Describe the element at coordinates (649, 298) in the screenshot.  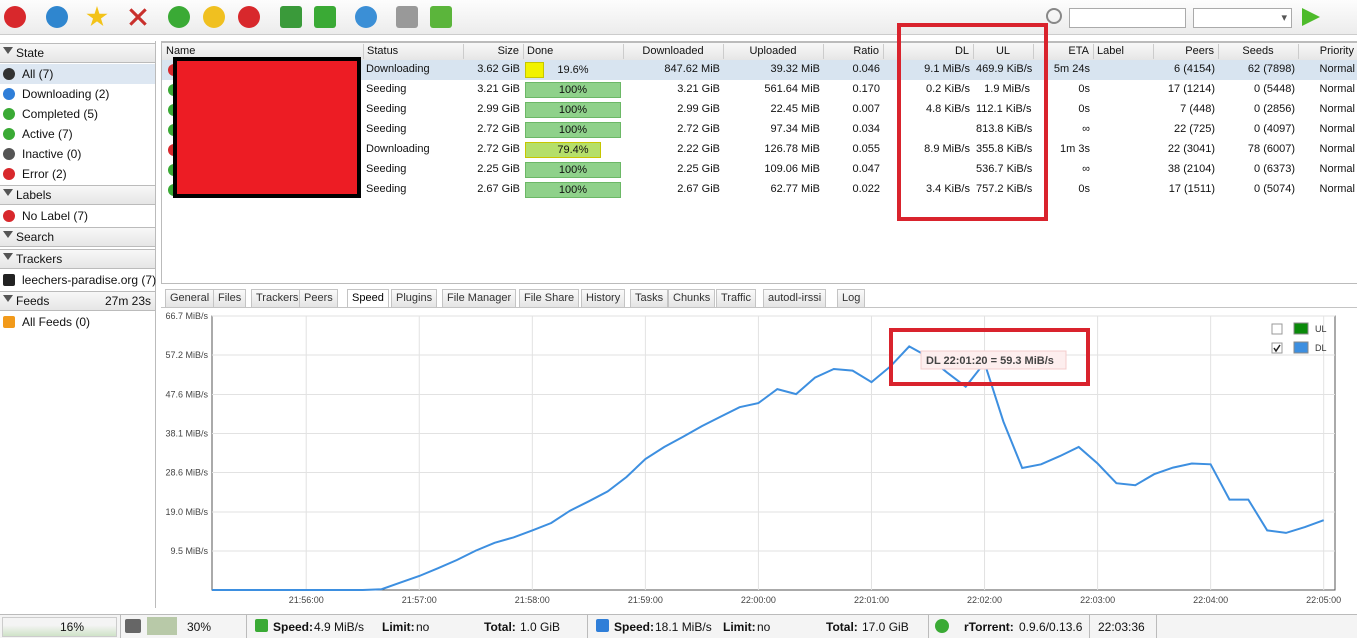
I see `tab: Tasks` at that location.